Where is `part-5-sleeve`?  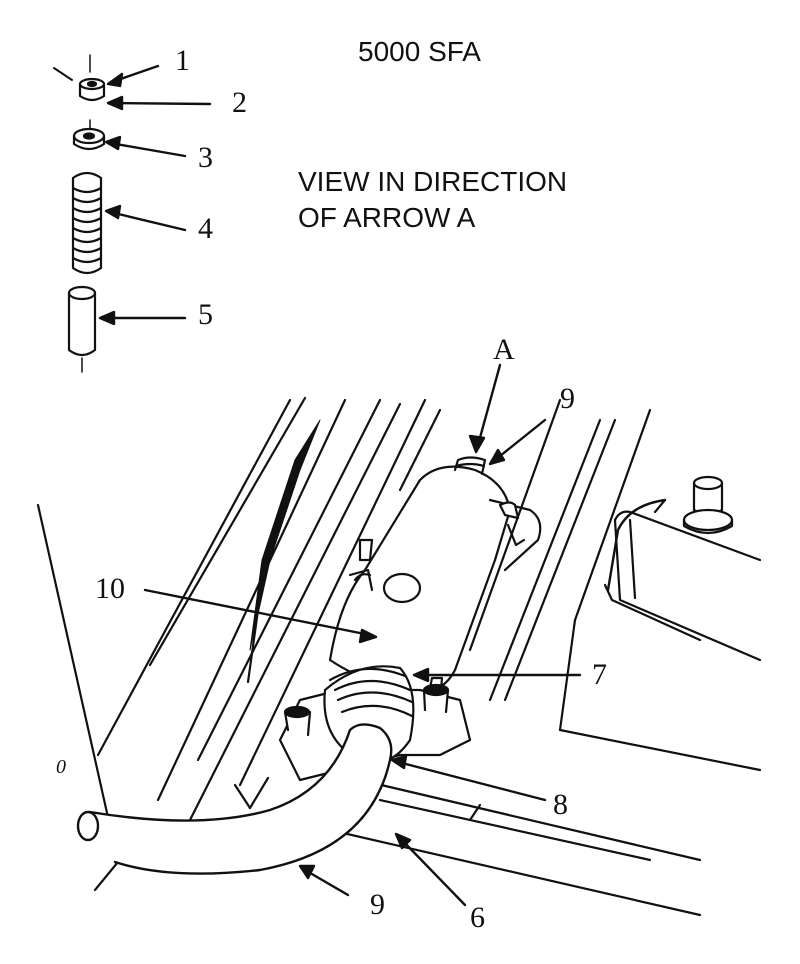 part-5-sleeve is located at coordinates (82, 321).